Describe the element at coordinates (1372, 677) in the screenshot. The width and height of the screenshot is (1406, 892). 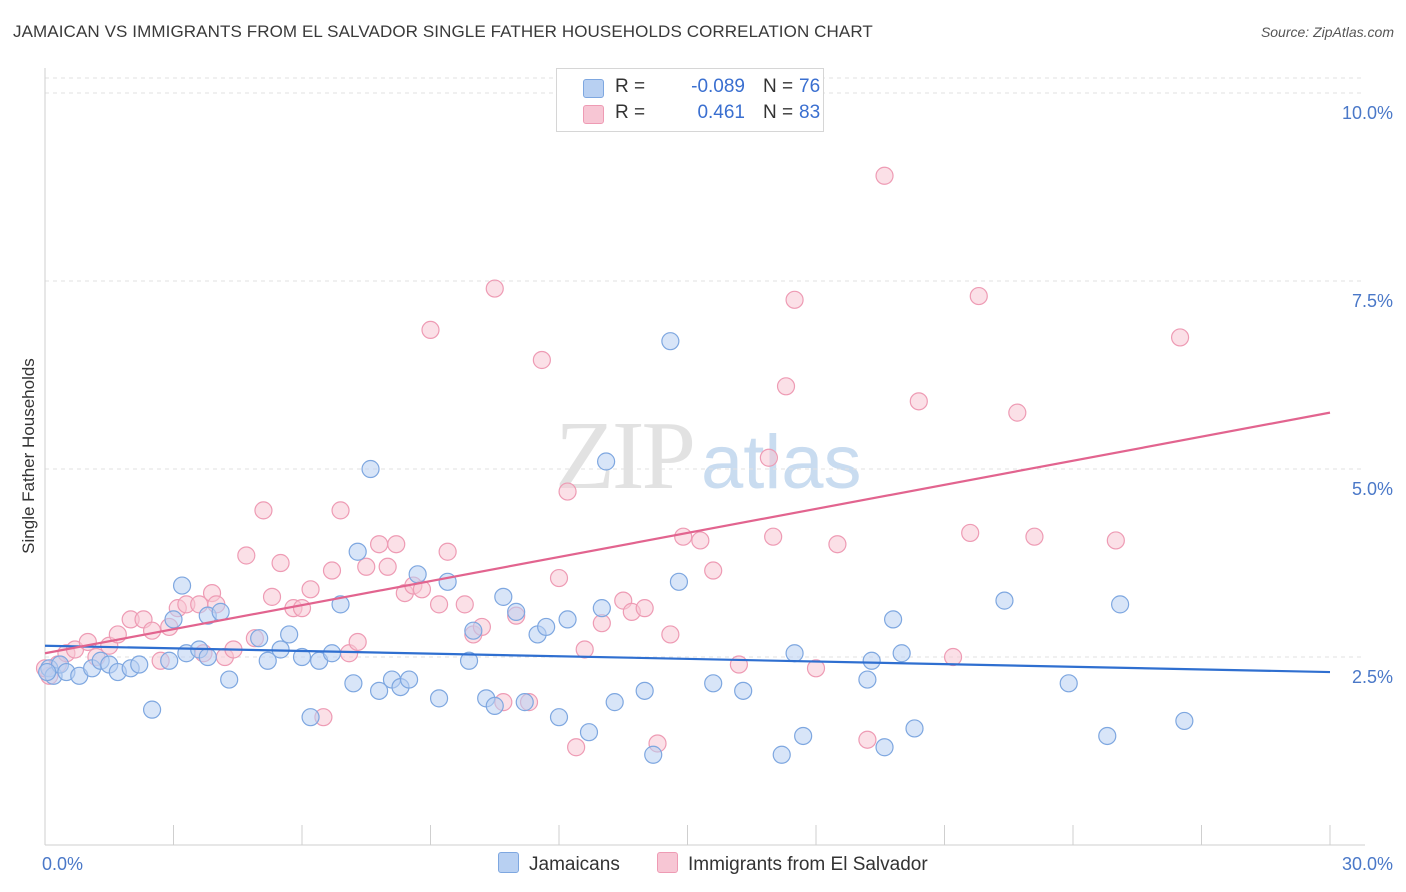
I see `y-tick-label: 2.5%` at that location.